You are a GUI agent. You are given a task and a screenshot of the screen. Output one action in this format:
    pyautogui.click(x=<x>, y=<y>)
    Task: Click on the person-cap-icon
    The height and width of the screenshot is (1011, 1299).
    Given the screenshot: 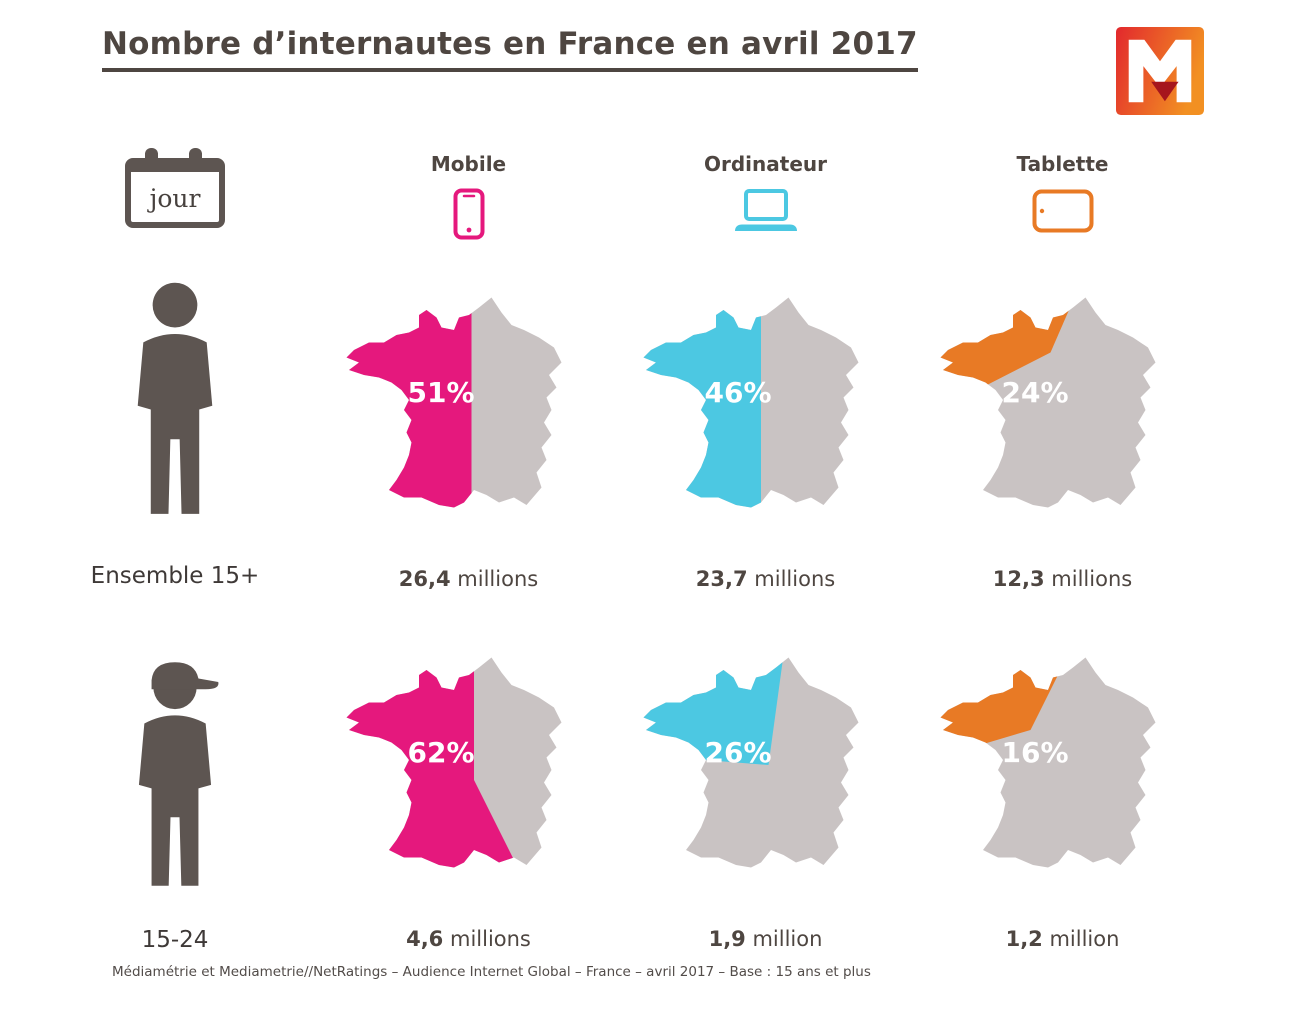 What is the action you would take?
    pyautogui.click(x=178, y=774)
    